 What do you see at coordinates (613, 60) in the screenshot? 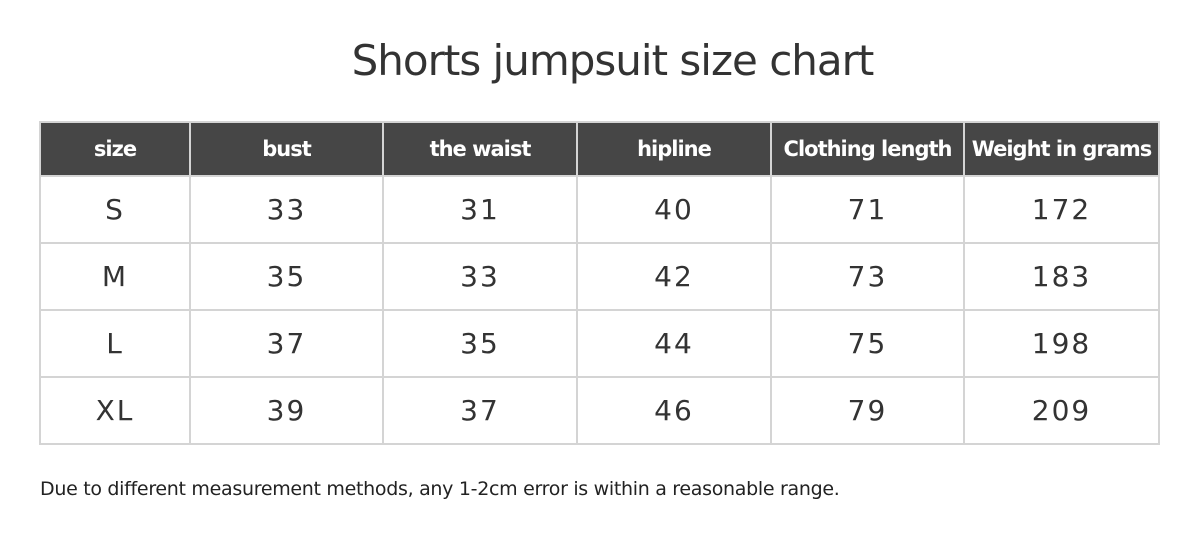
I see `page-title: Shorts jumpsuit size chart` at bounding box center [613, 60].